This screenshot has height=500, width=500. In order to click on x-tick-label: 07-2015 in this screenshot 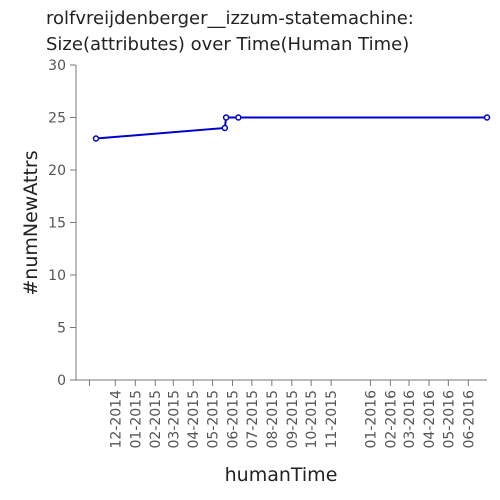, I will do `click(253, 419)`.